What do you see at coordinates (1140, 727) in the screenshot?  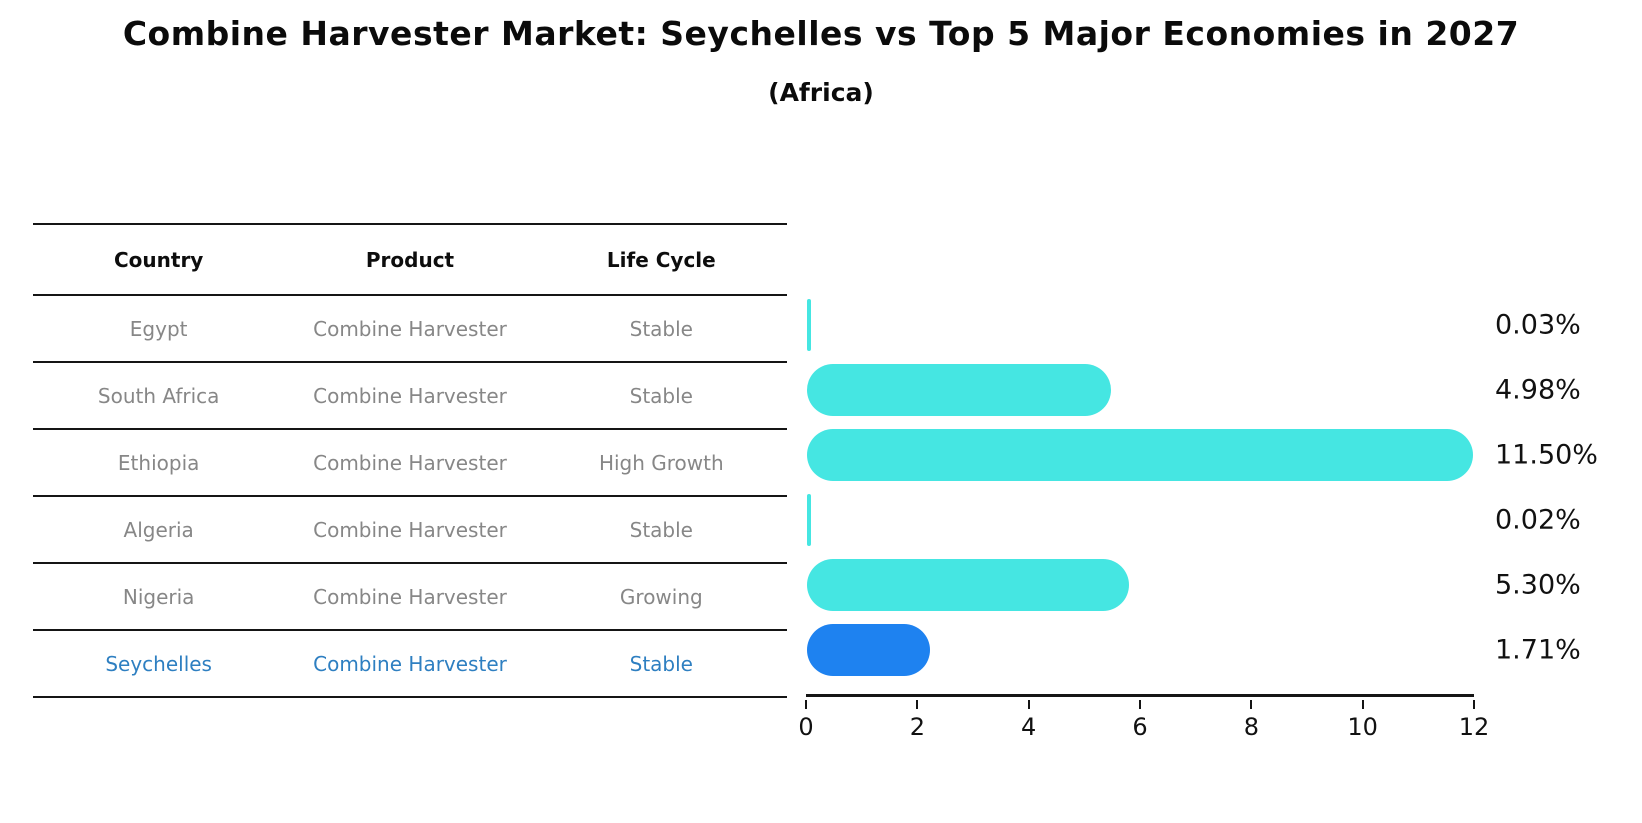 I see `axis-tick-label: 6` at bounding box center [1140, 727].